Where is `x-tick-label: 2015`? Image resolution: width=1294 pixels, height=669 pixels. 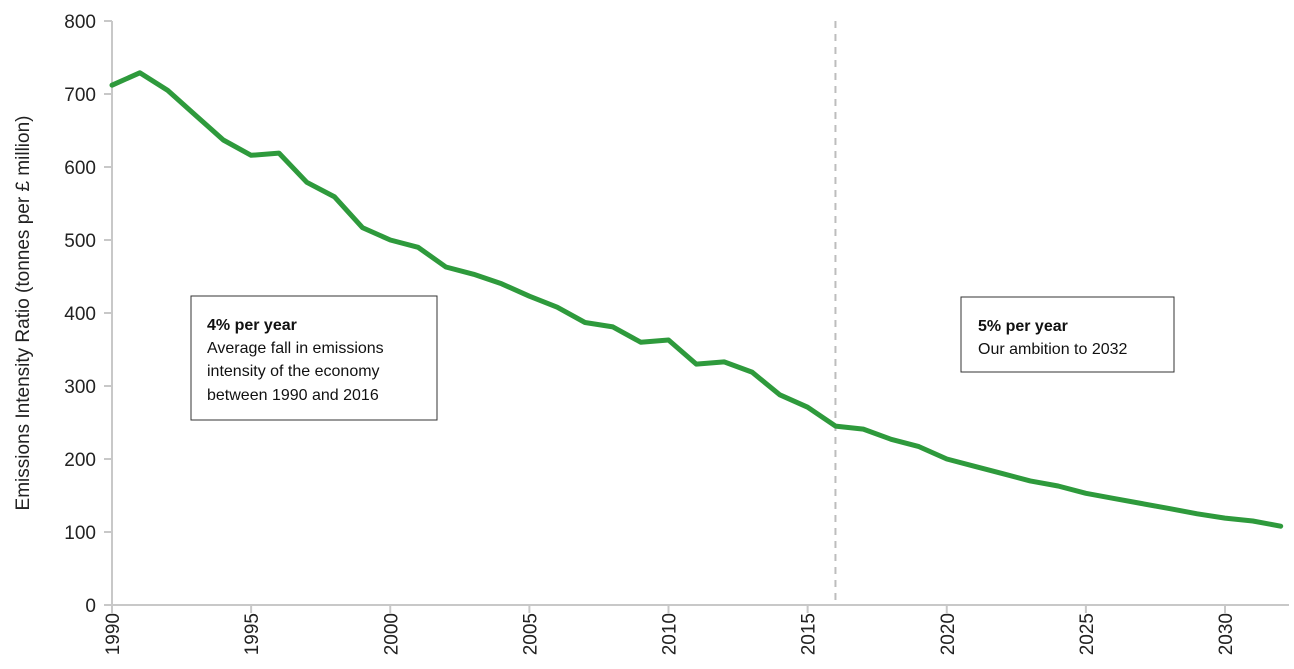
x-tick-label: 2015 is located at coordinates (809, 634).